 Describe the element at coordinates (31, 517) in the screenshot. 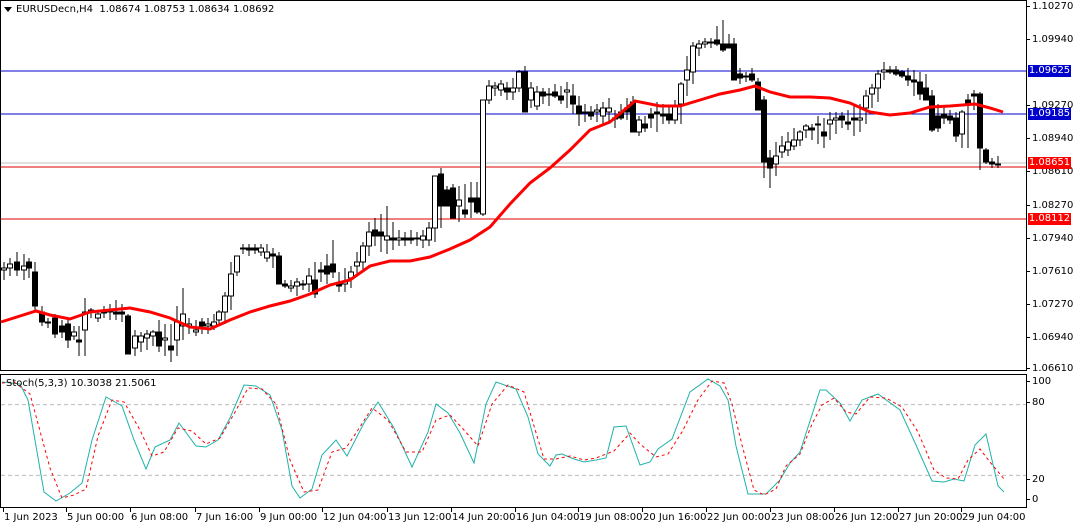

I see `time-tick-label: 1 Jun 2023` at that location.